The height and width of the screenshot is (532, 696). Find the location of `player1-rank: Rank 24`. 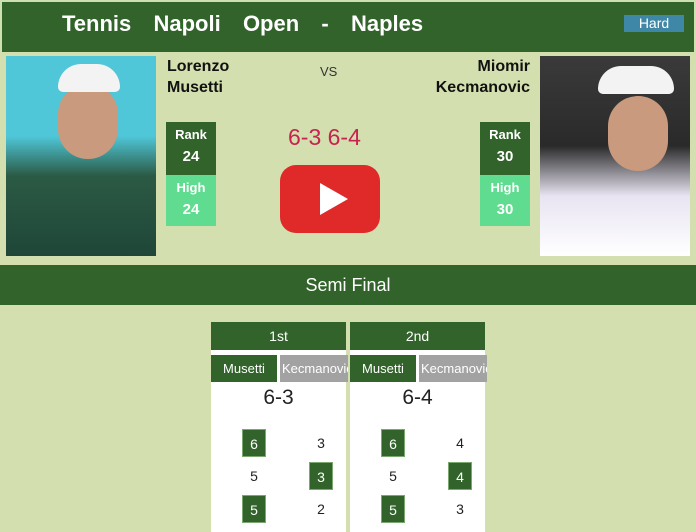

player1-rank: Rank 24 is located at coordinates (191, 148).